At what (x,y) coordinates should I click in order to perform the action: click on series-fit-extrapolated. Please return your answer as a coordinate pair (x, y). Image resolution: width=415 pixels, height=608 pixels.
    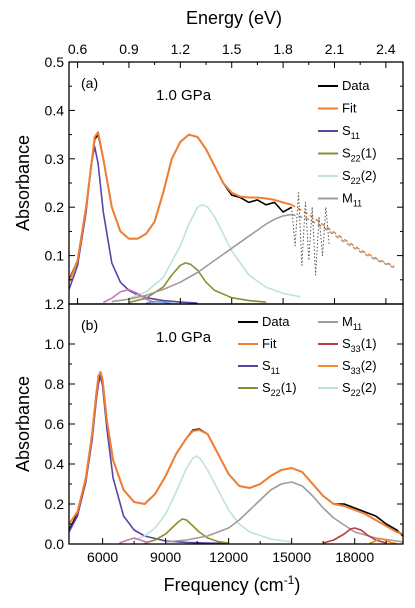
    Looking at the image, I should click on (343, 235).